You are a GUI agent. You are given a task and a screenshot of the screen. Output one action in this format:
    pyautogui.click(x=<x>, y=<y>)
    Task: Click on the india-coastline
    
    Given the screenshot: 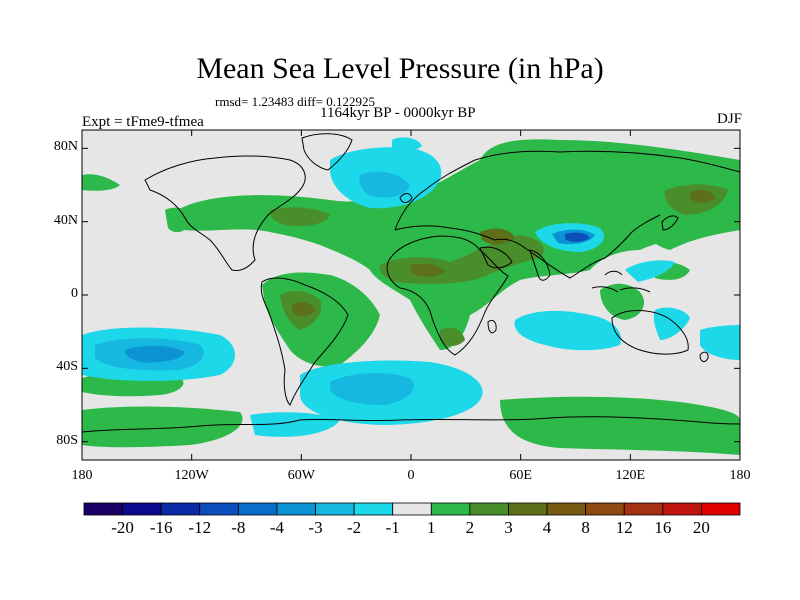 What is the action you would take?
    pyautogui.click(x=540, y=265)
    